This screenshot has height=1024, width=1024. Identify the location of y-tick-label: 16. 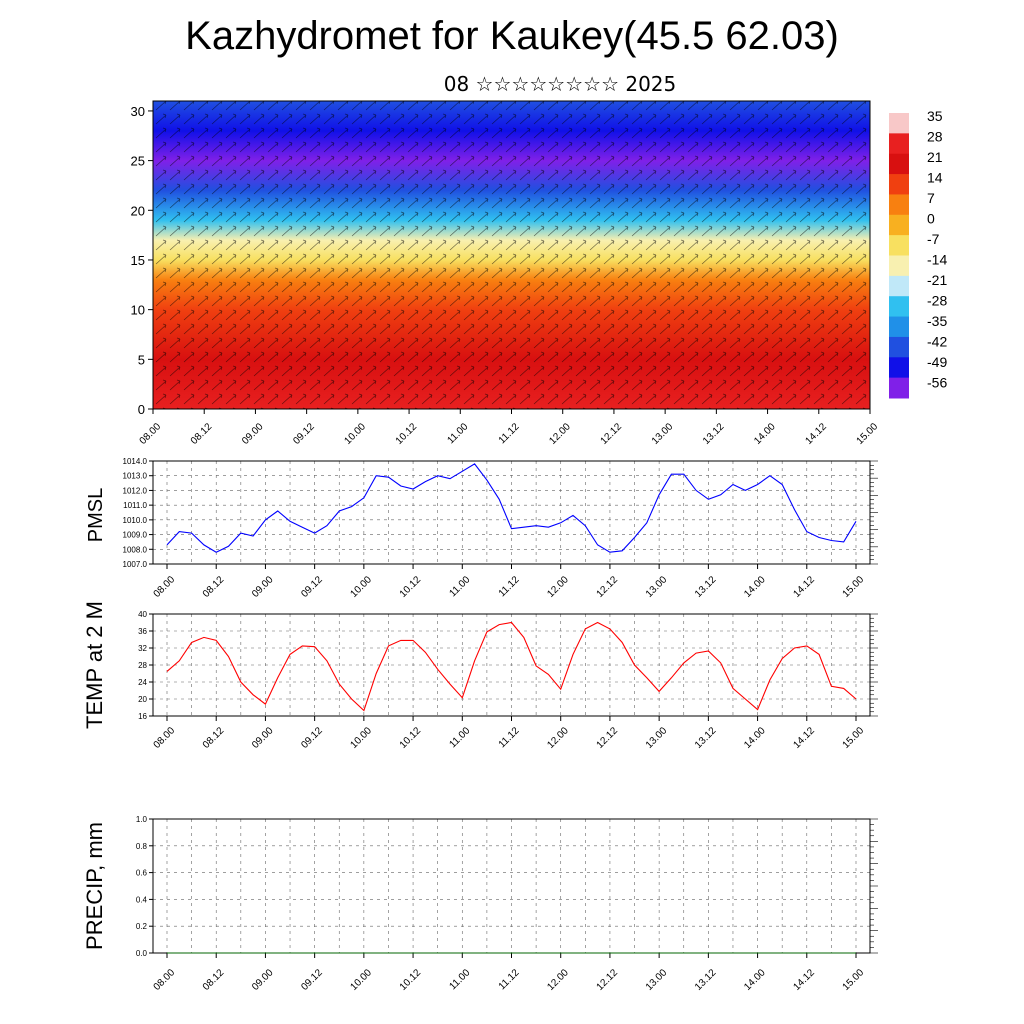
(142, 716).